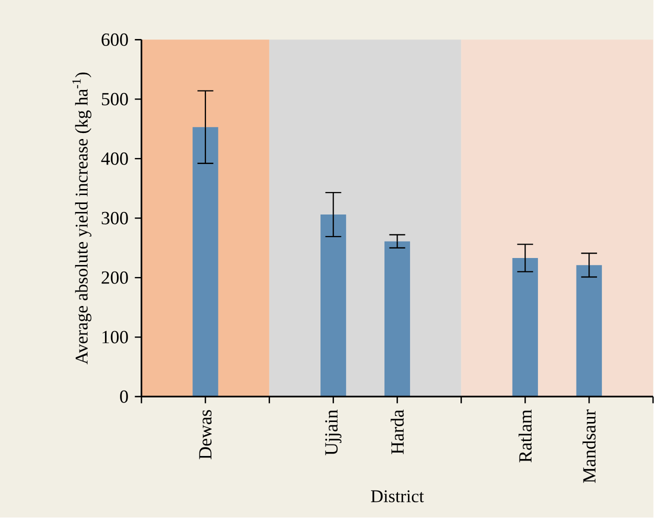 This screenshot has width=659, height=518. I want to click on x-tick-label: Harda, so click(397, 432).